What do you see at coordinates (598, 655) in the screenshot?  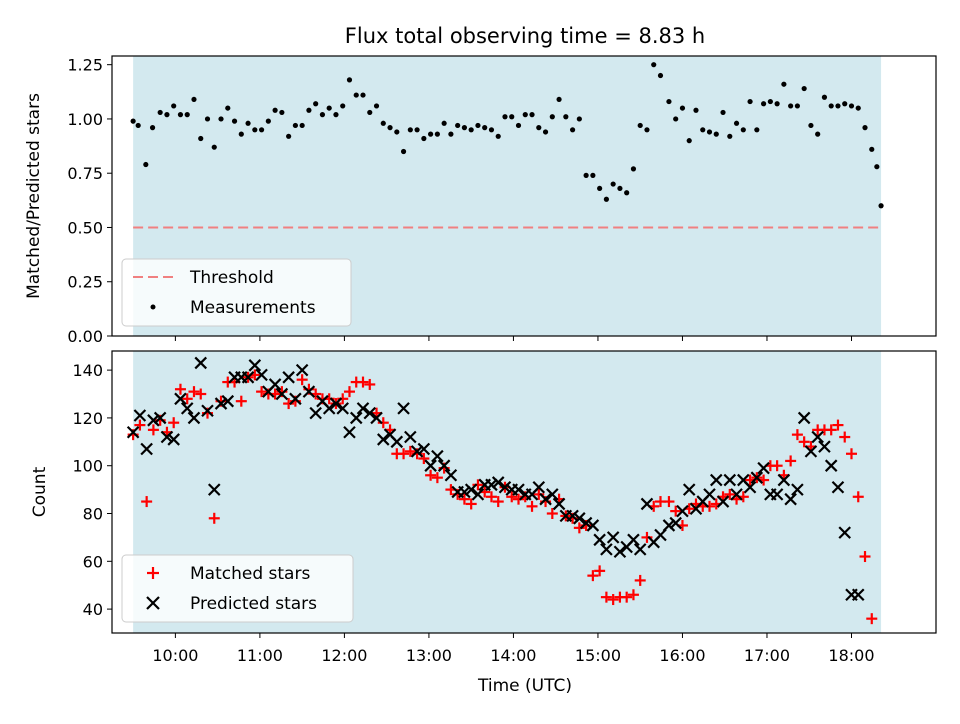 I see `count-x-tick-label: 15:00` at bounding box center [598, 655].